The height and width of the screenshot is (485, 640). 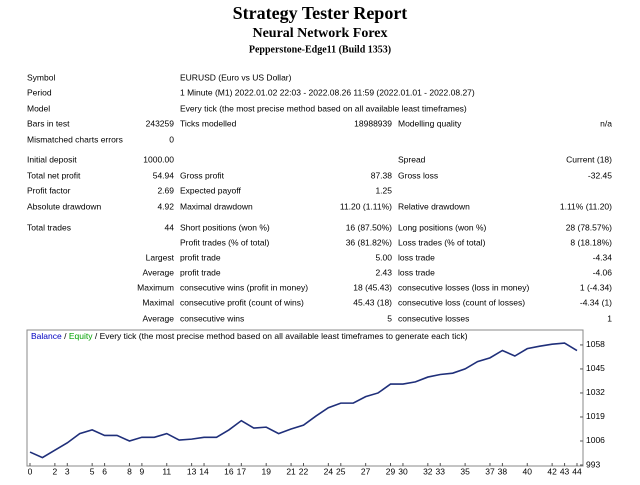 What do you see at coordinates (341, 471) in the screenshot?
I see `x-tick-label: 25` at bounding box center [341, 471].